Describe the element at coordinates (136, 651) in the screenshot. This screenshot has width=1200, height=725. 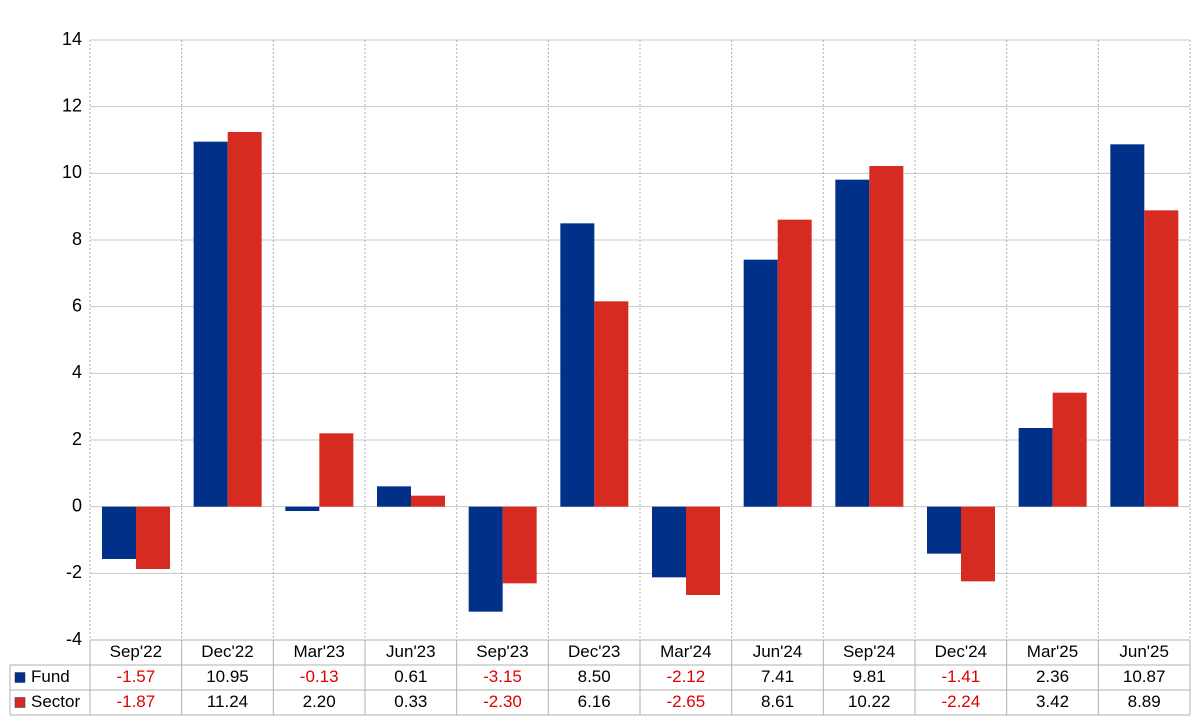
I see `x-tick-label: Sep'22` at that location.